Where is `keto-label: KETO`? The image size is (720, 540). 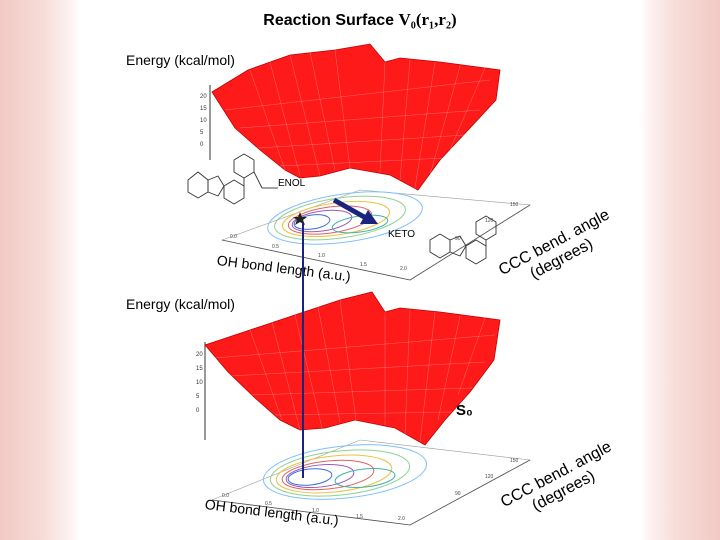 keto-label: KETO is located at coordinates (402, 234).